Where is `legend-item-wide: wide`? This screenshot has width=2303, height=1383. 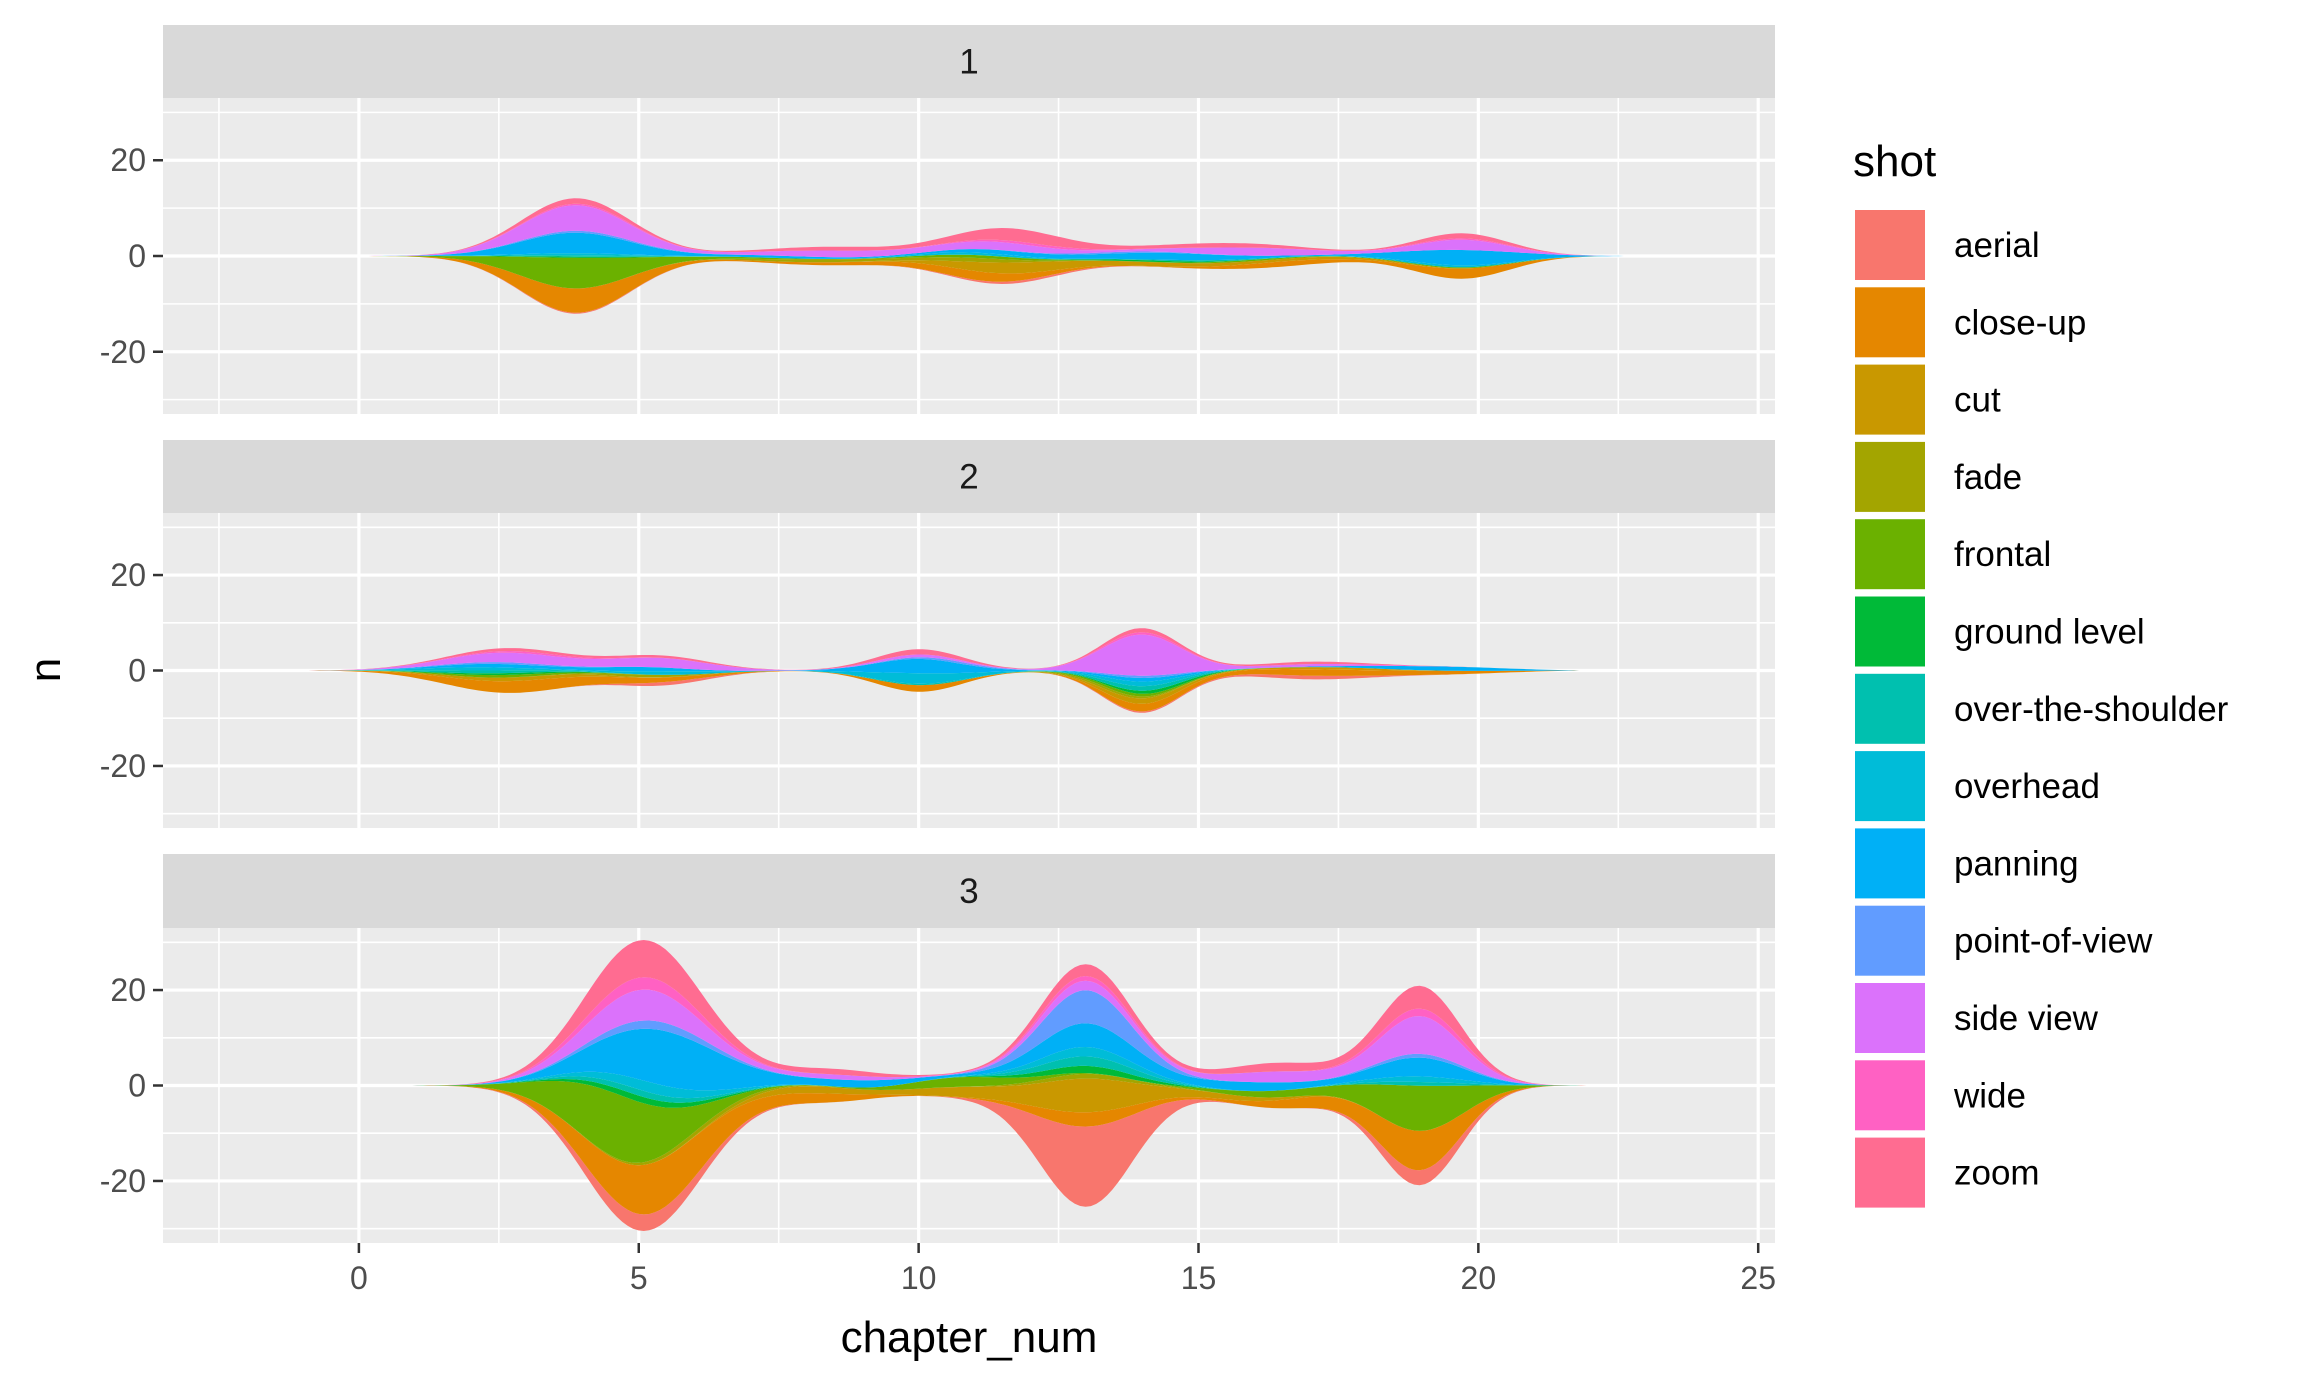
legend-item-wide: wide is located at coordinates (1940, 1095).